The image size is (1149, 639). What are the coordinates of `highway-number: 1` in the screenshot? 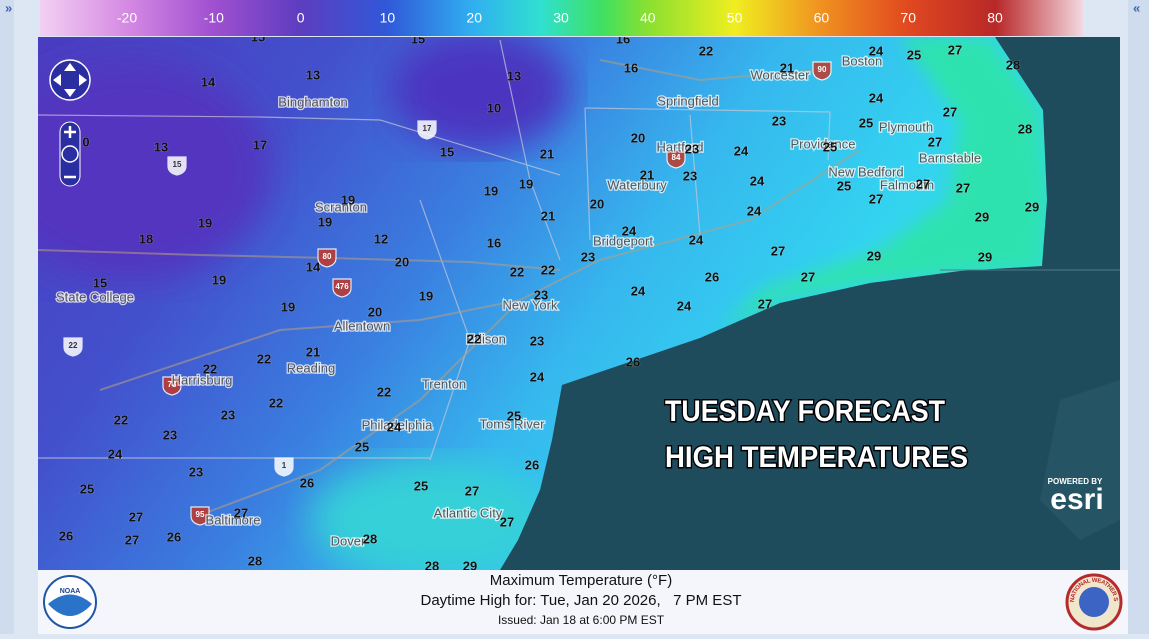 It's located at (284, 465).